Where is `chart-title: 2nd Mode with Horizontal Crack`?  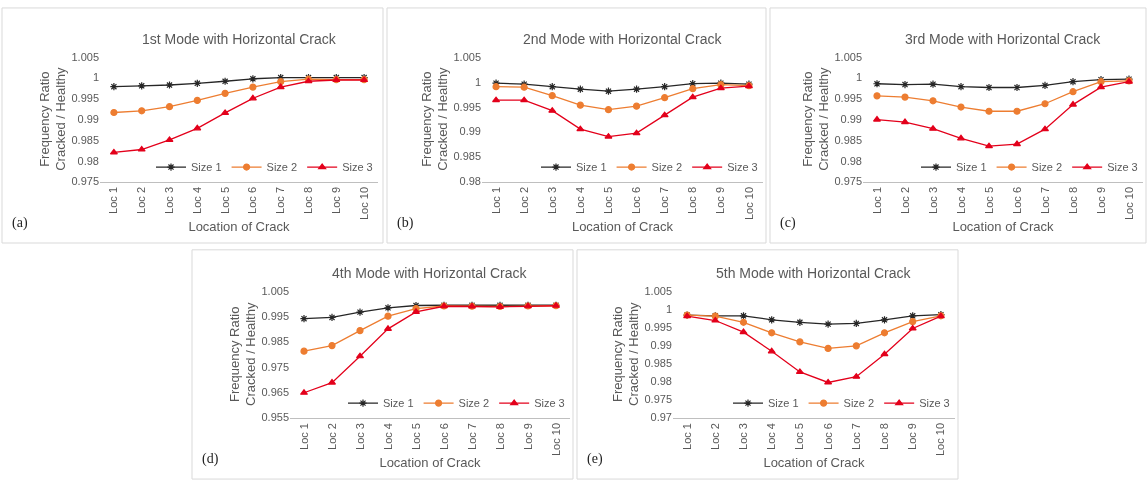 chart-title: 2nd Mode with Horizontal Crack is located at coordinates (623, 39).